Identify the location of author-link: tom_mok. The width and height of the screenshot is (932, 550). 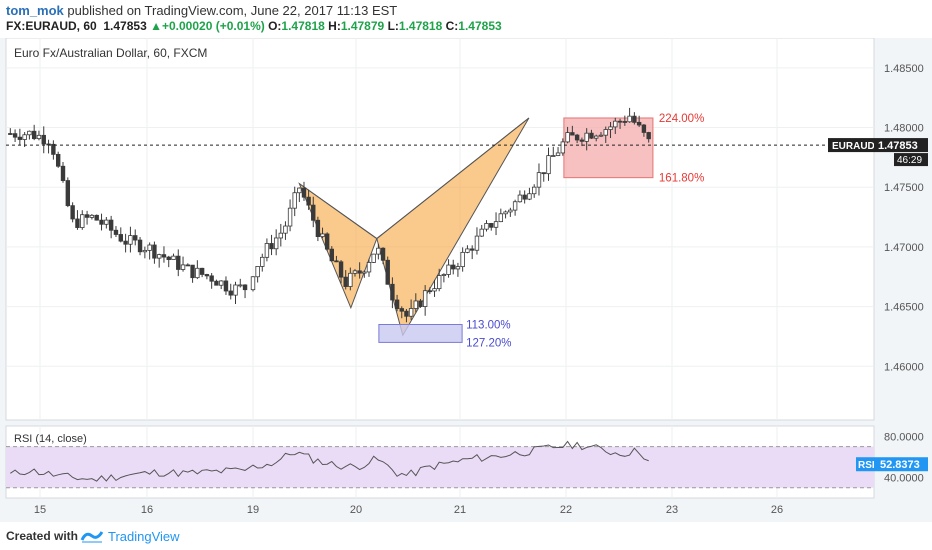
(35, 10).